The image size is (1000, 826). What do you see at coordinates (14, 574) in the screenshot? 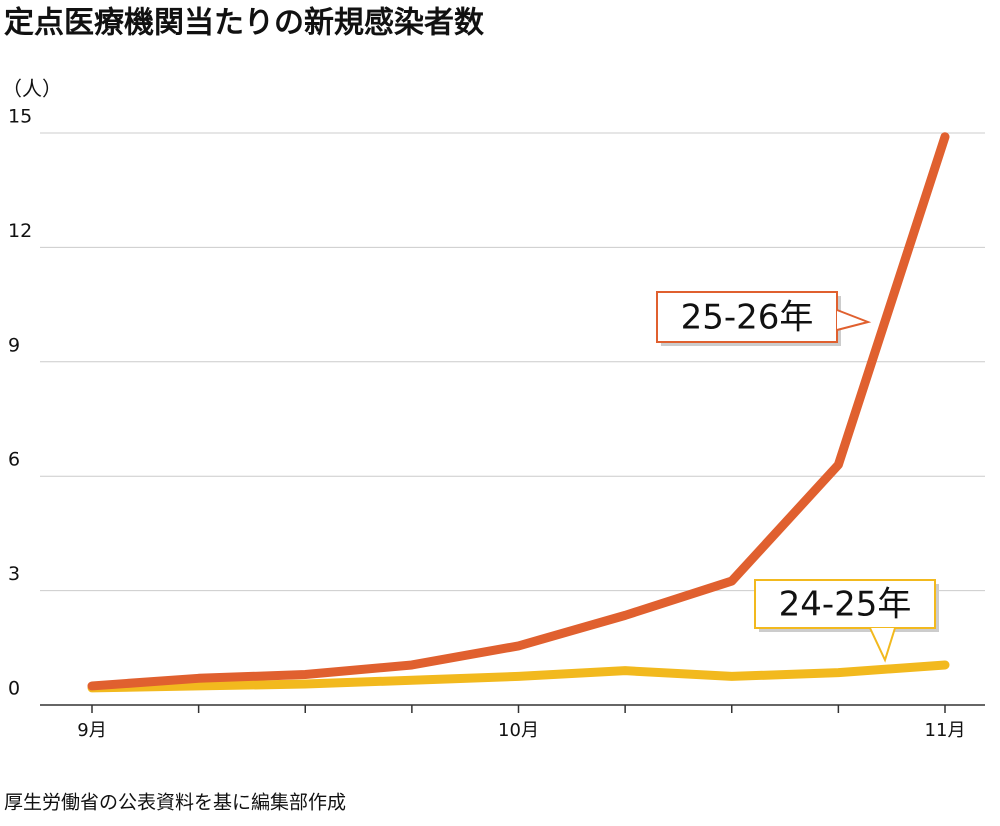
I see `y-tick-label: 3` at bounding box center [14, 574].